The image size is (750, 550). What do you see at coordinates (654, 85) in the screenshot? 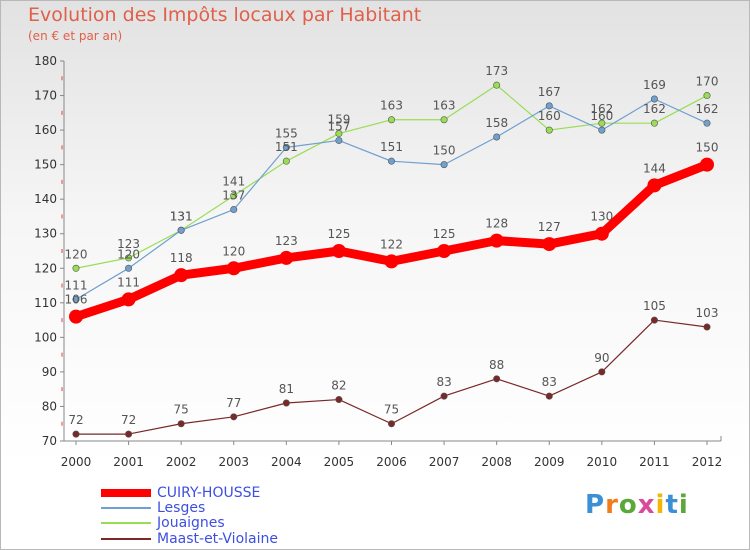
I see `data-label: 169` at bounding box center [654, 85].